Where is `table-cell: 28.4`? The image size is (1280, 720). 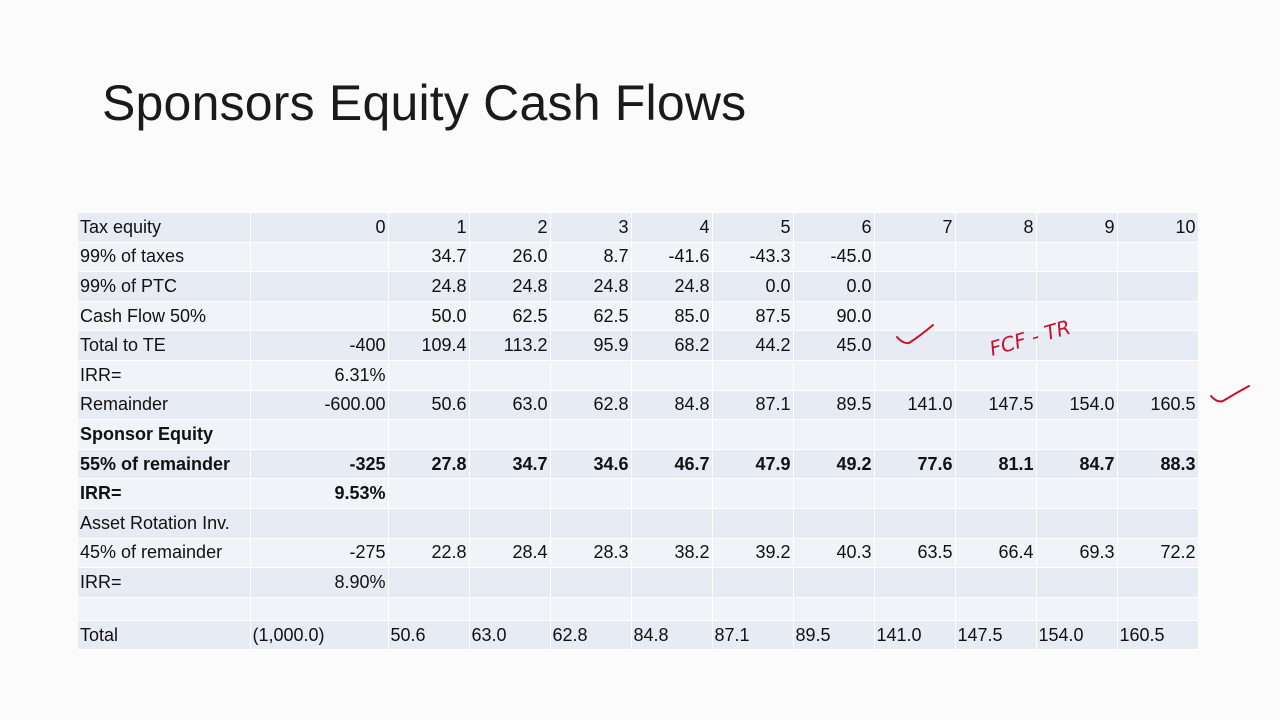 table-cell: 28.4 is located at coordinates (510, 553).